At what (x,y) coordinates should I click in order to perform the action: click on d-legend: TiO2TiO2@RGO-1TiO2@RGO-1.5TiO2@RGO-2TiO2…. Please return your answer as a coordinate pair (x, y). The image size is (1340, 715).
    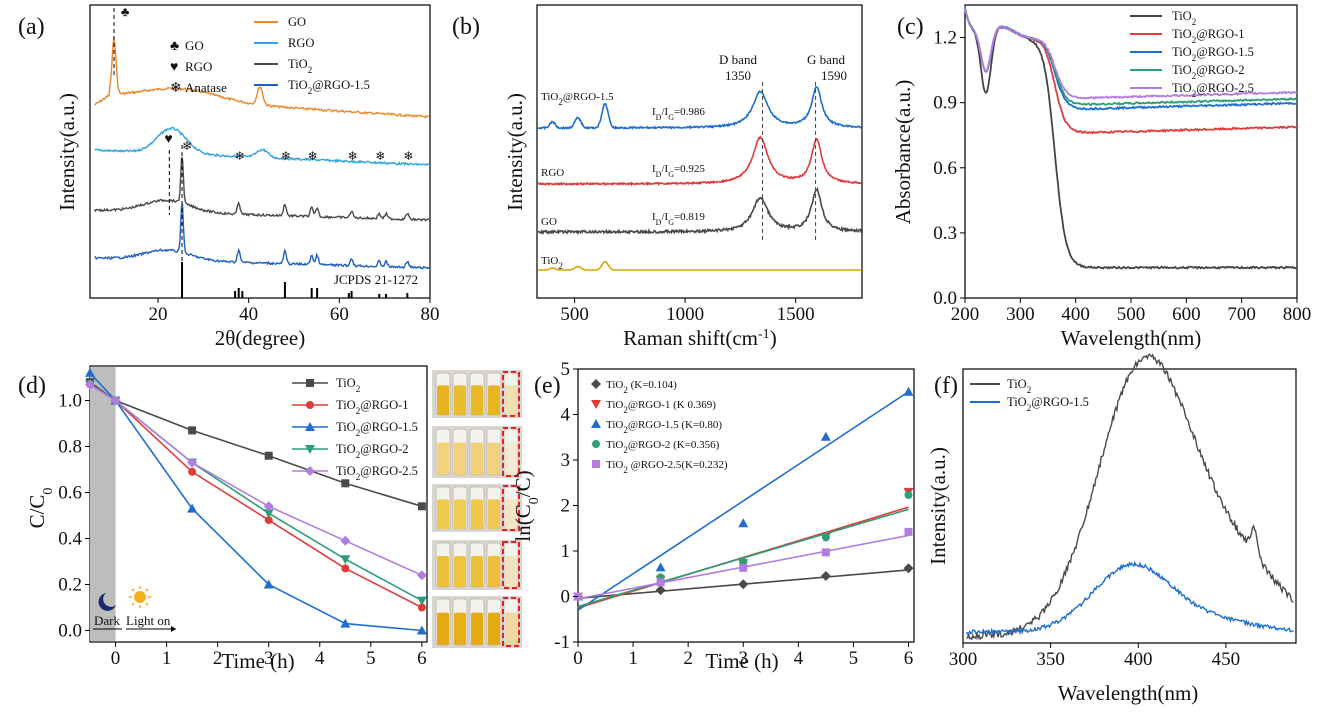
    Looking at the image, I should click on (355, 429).